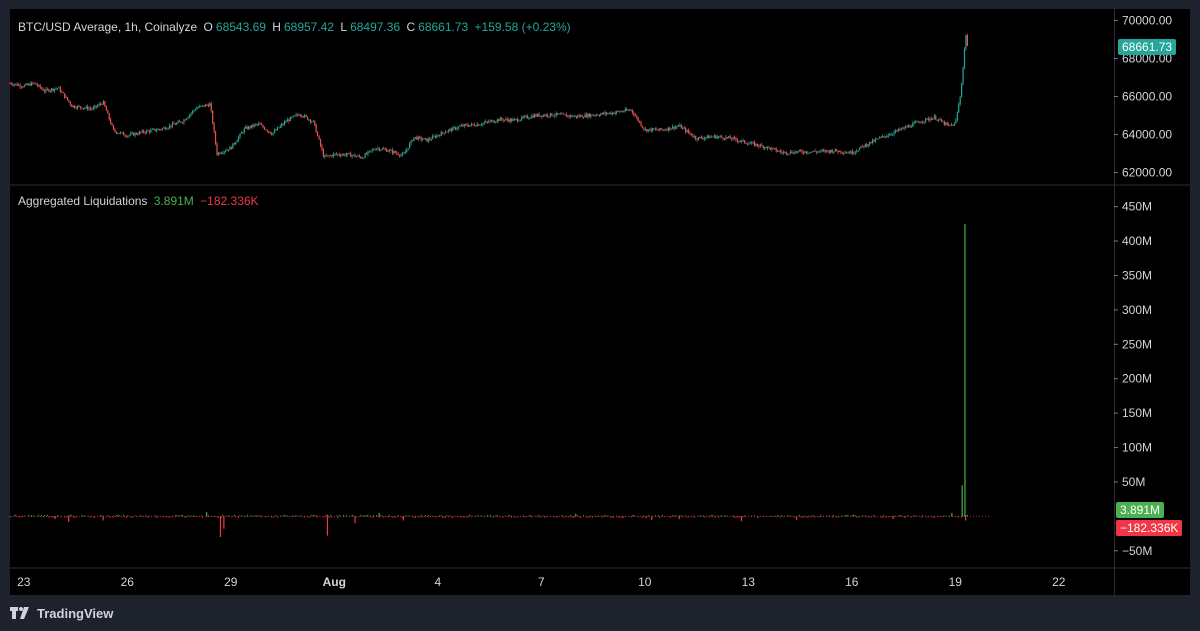 The width and height of the screenshot is (1200, 631). Describe the element at coordinates (1137, 275) in the screenshot. I see `liq-tick-label: 350M` at that location.